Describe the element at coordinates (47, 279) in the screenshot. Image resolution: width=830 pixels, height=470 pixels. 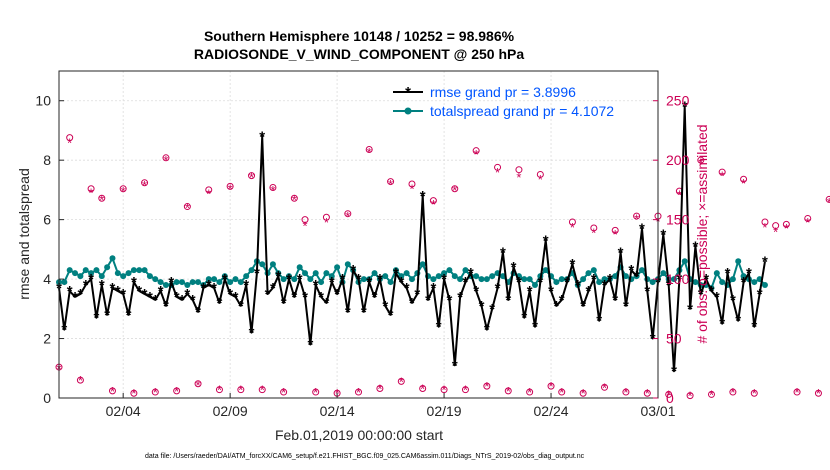
I see `y-tick-label: 4` at that location.